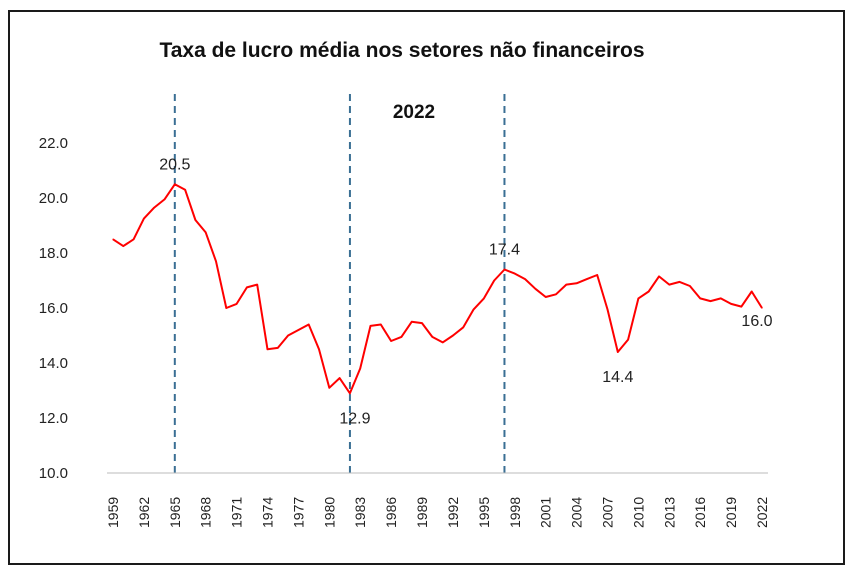  I want to click on x-tick-label: 2016, so click(700, 512).